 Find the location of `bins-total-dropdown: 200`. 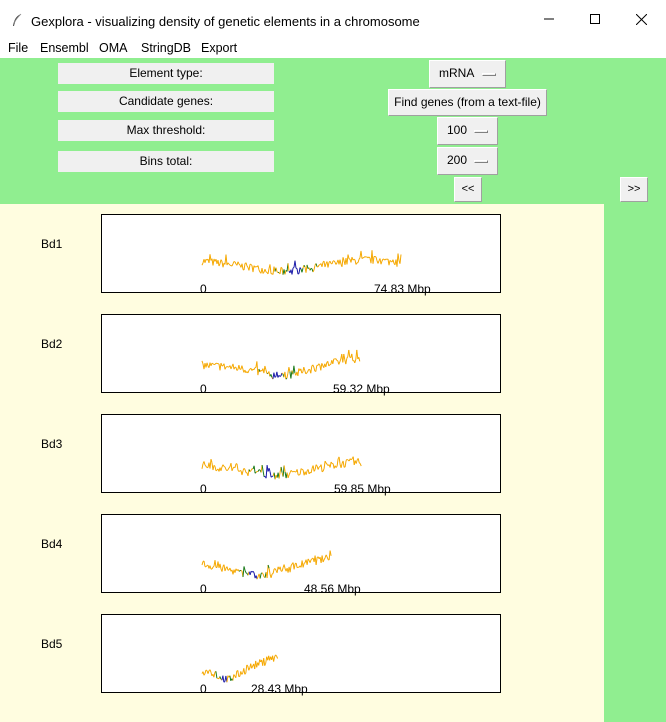

bins-total-dropdown: 200 is located at coordinates (467, 161).